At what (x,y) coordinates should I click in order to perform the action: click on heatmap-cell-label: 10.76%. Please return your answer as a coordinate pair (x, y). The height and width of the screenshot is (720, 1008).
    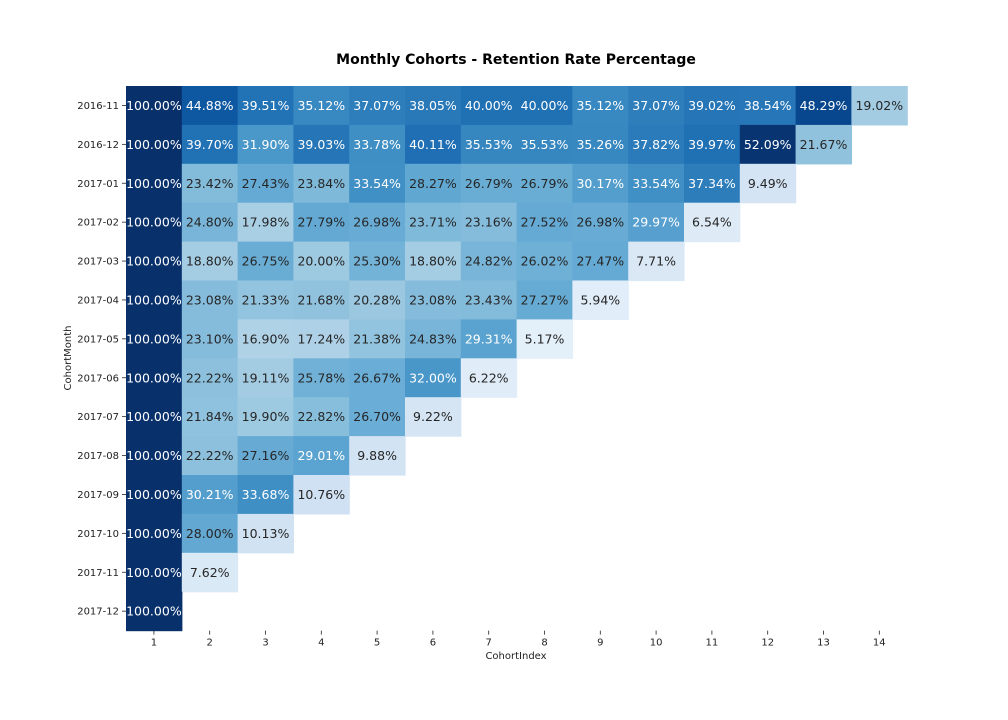
    Looking at the image, I should click on (321, 494).